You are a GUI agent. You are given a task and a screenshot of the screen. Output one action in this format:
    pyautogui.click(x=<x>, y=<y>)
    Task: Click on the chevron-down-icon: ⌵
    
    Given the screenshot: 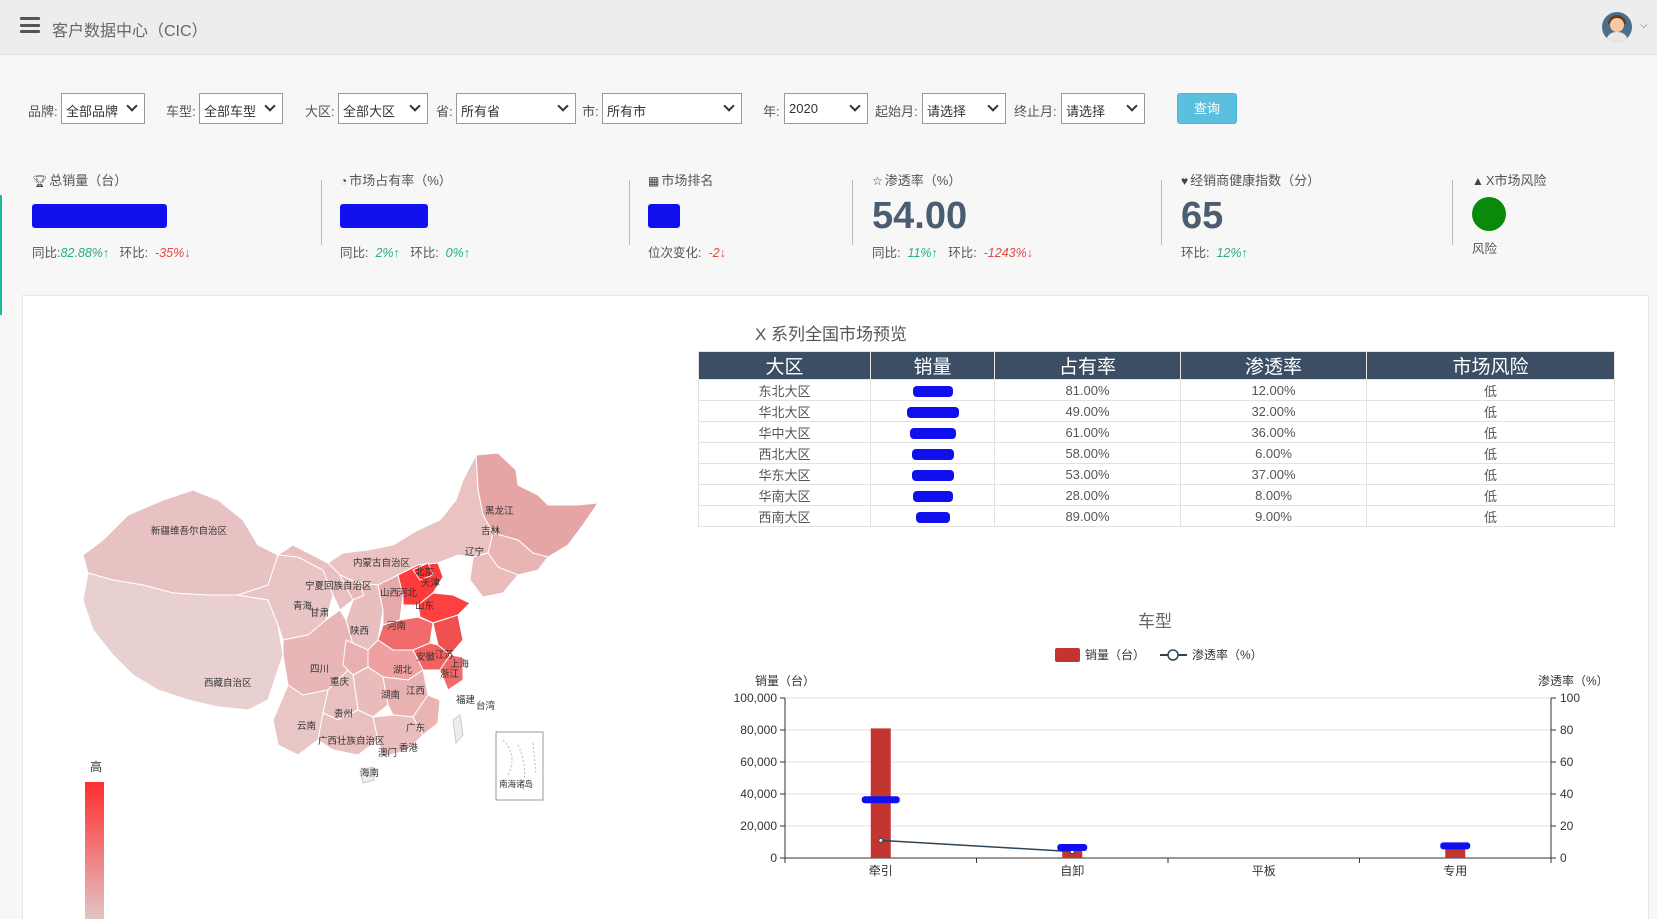 What is the action you would take?
    pyautogui.click(x=1644, y=25)
    